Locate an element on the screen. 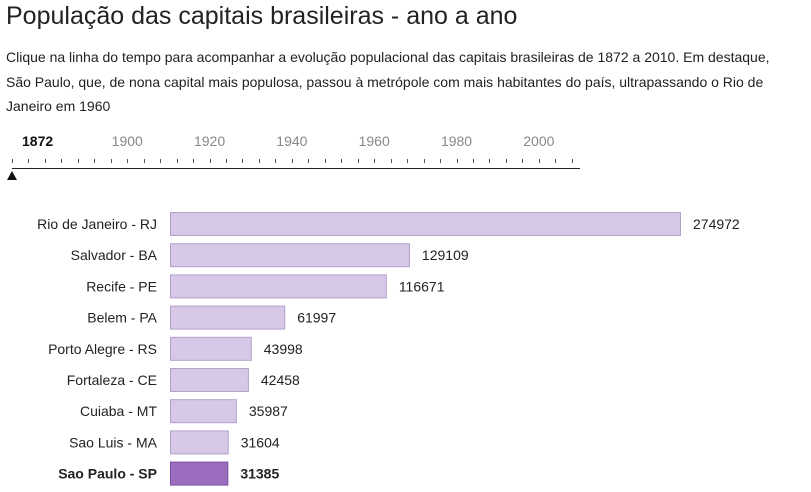  category-label: Recife - PE is located at coordinates (121, 286).